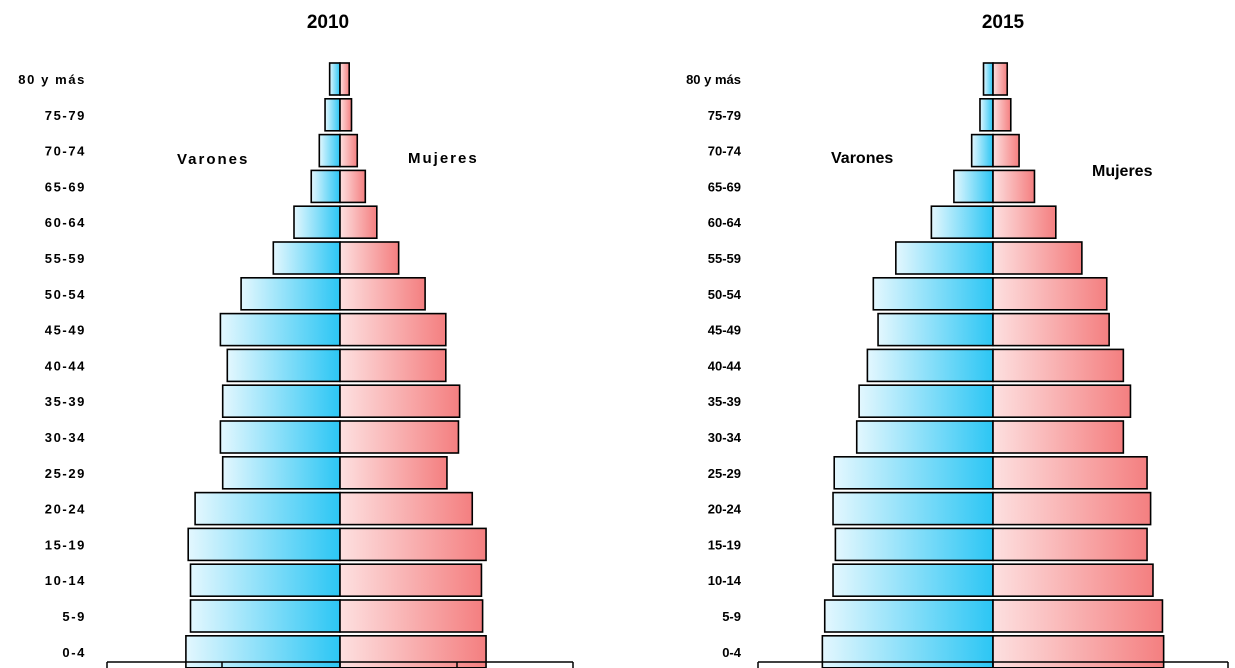 Image resolution: width=1235 pixels, height=668 pixels. Describe the element at coordinates (65, 544) in the screenshot. I see `age-label-2010-13: 15-19` at that location.